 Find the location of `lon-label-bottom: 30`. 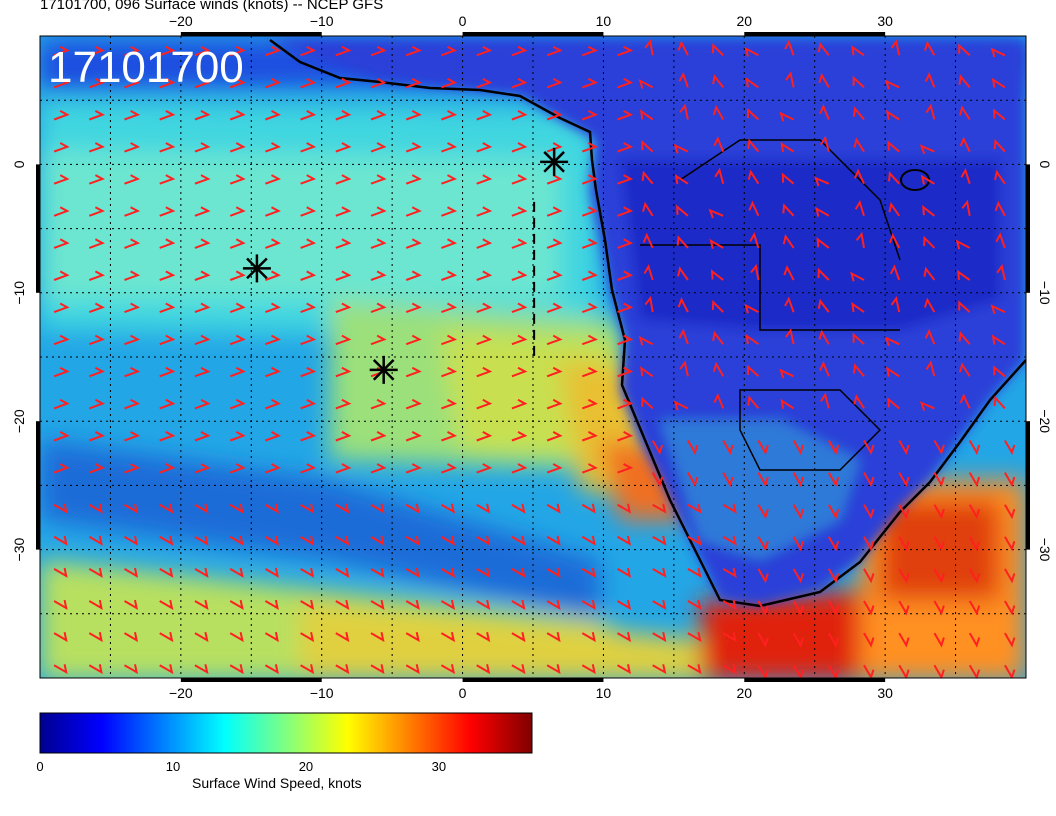

lon-label-bottom: 30 is located at coordinates (885, 693).